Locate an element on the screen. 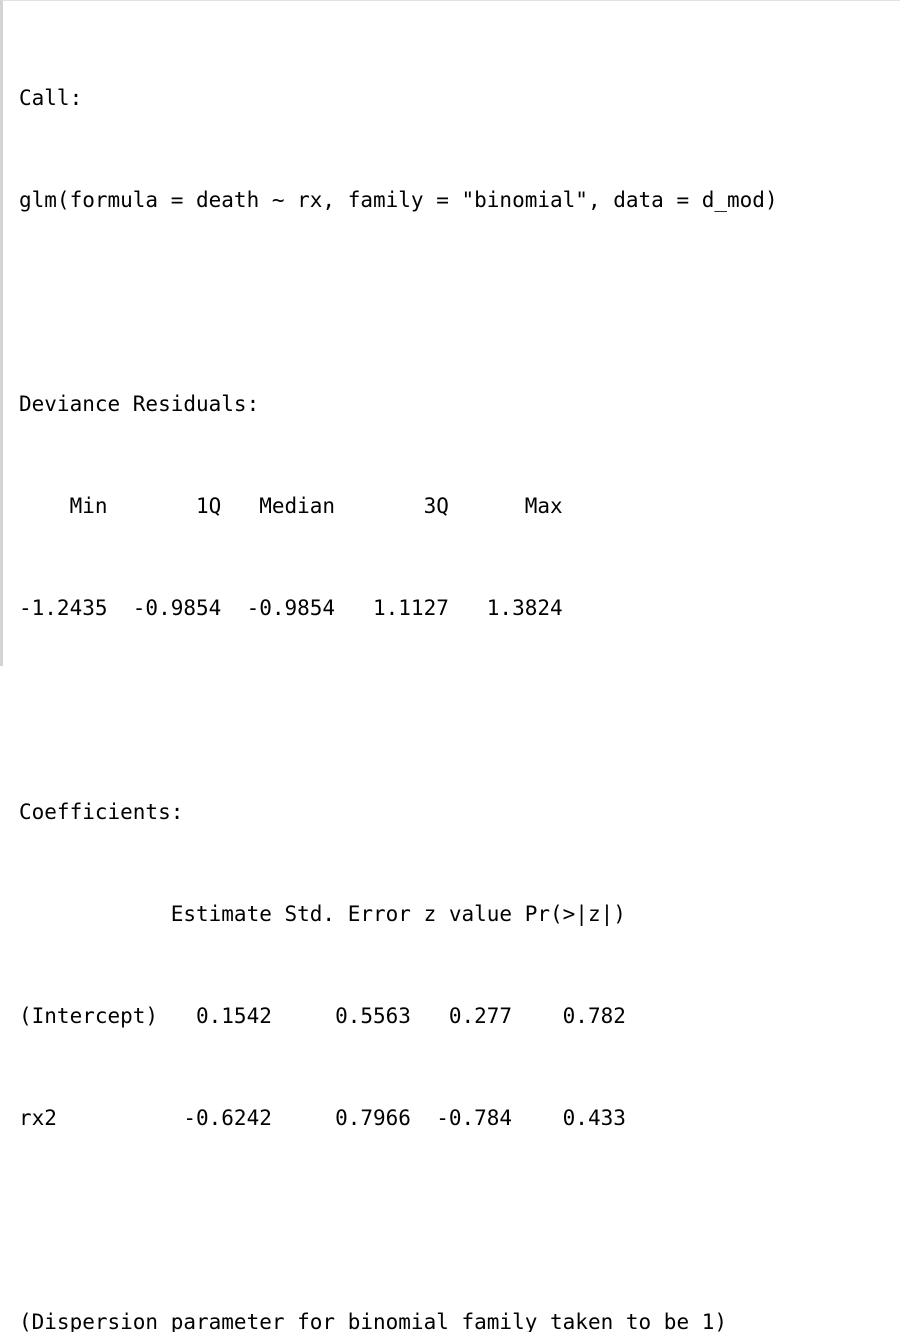 This screenshot has height=1332, width=900. coefficients-columns: Estimate Std. Error z value Pr(>|z|) is located at coordinates (322, 914).